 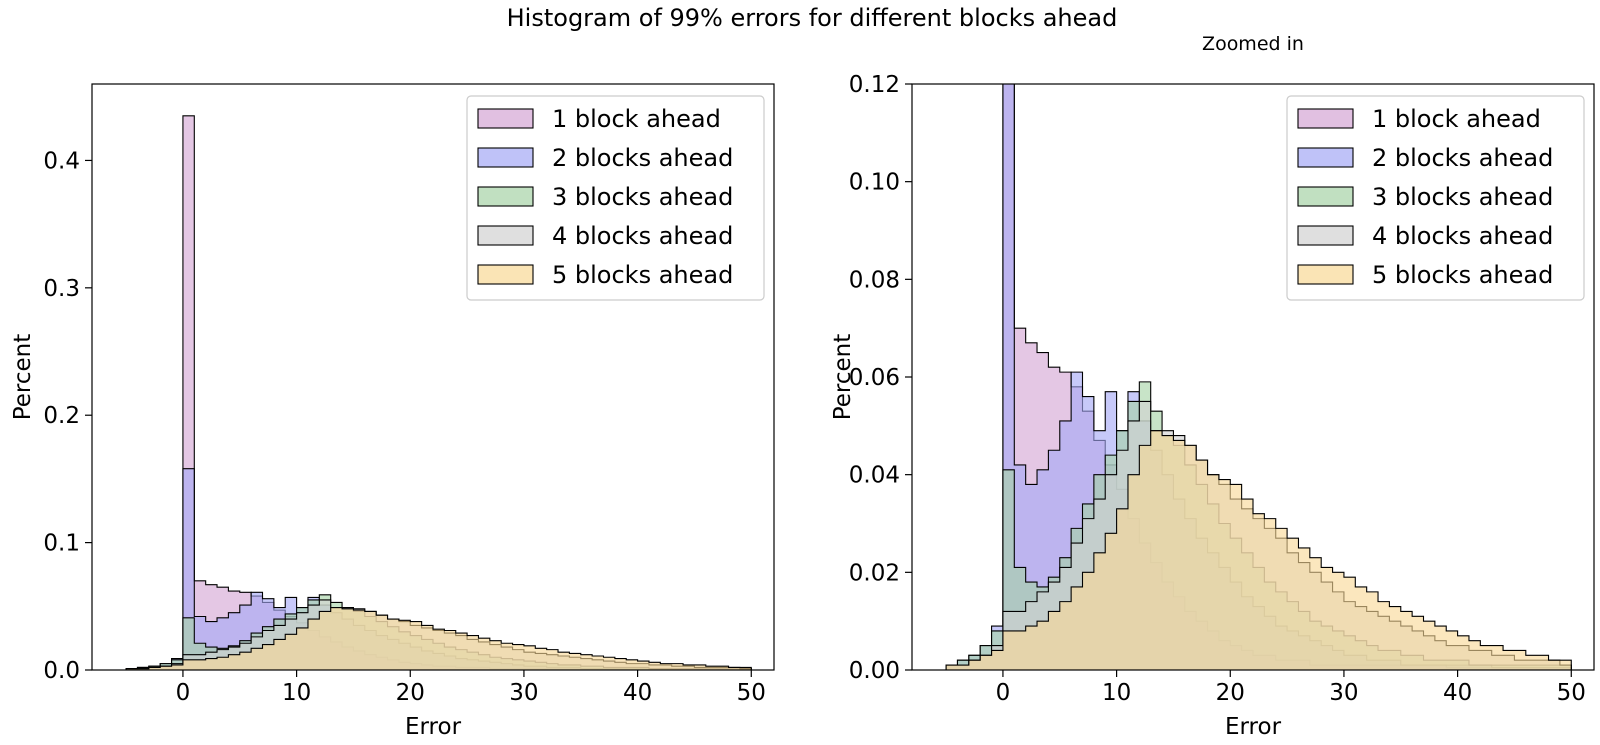 I want to click on y-tick-label: 0.1, so click(x=61, y=544).